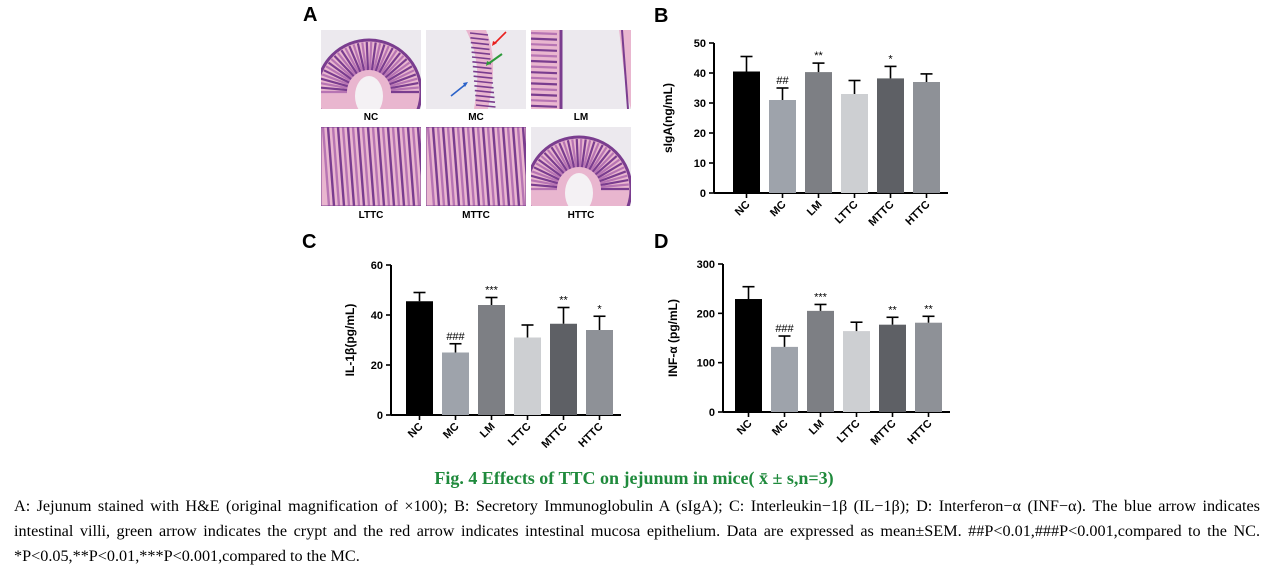 The height and width of the screenshot is (581, 1268). Describe the element at coordinates (661, 16) in the screenshot. I see `panel-letter: B` at that location.